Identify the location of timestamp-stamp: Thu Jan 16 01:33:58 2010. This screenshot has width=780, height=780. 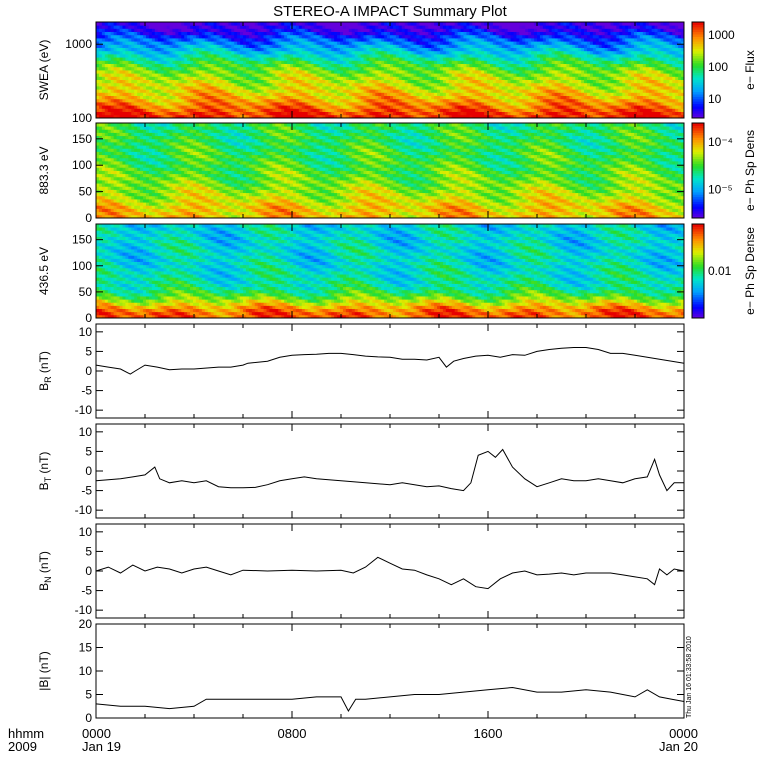
(689, 677).